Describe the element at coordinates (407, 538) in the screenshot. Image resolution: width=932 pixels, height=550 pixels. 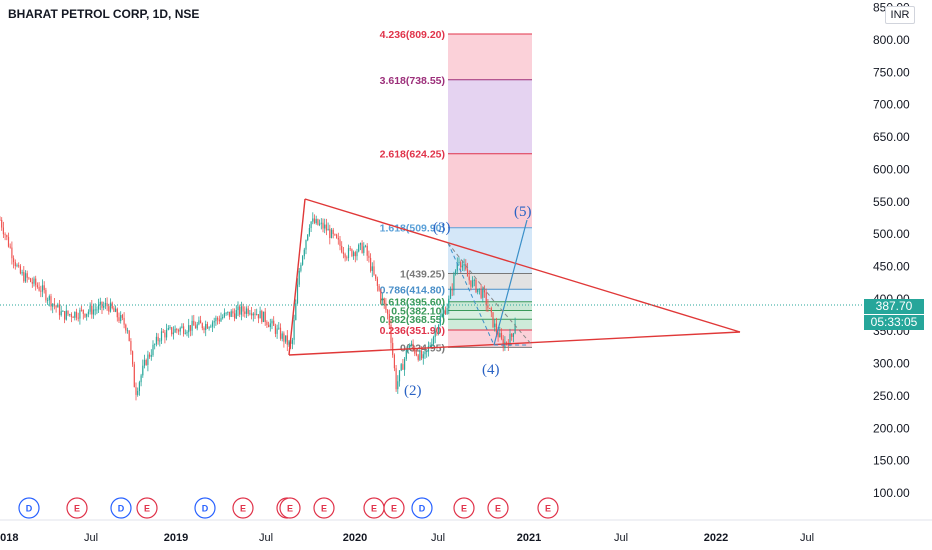
I see `time-axis: 2018 Jul 2019 Jul 2020 Jul 2021 Jul 2022 Jul` at that location.